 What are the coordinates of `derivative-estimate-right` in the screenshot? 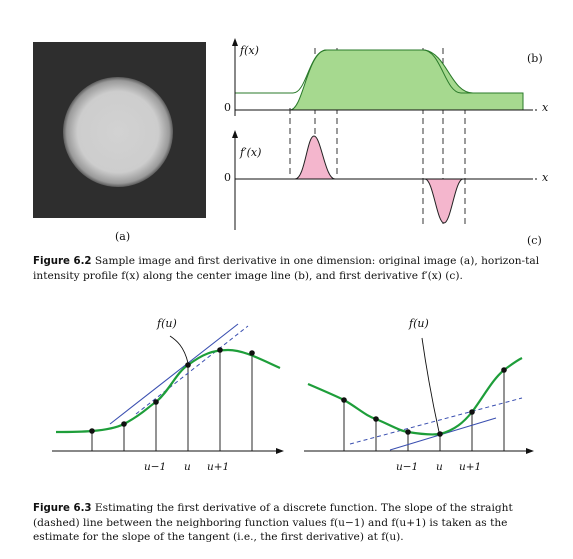 It's located at (419, 395).